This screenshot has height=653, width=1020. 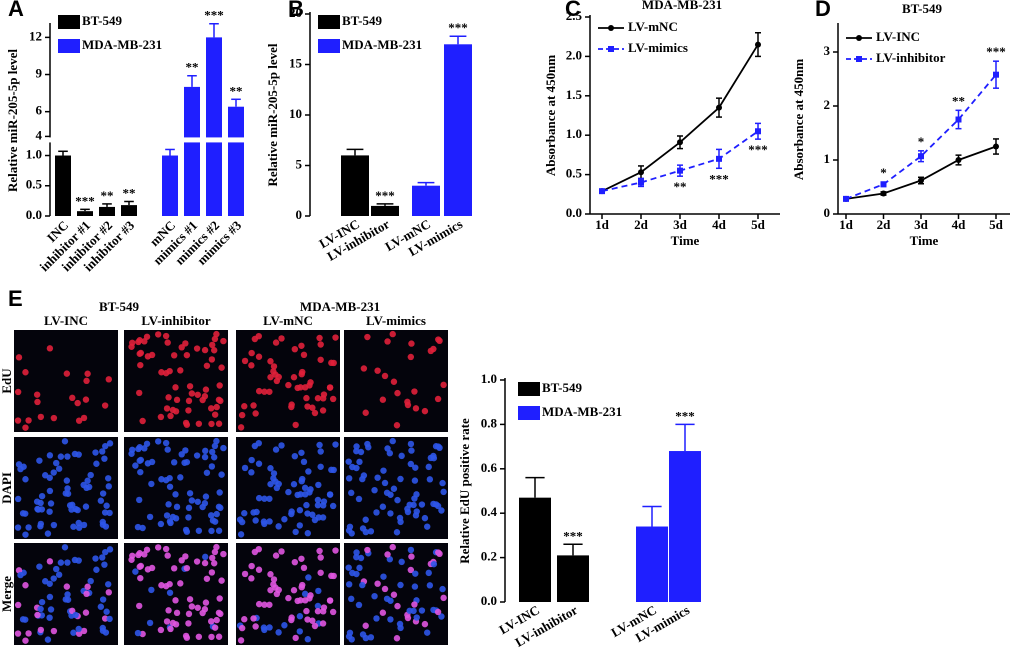 I want to click on axis-break, so click(x=149, y=140).